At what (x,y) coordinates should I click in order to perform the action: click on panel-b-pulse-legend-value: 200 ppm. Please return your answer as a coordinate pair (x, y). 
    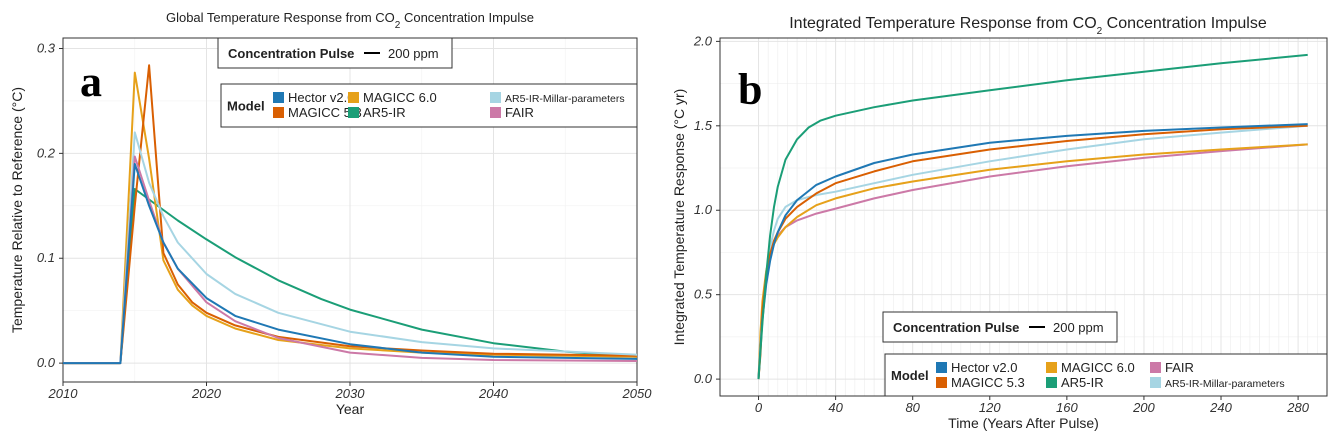
    Looking at the image, I should click on (1078, 327).